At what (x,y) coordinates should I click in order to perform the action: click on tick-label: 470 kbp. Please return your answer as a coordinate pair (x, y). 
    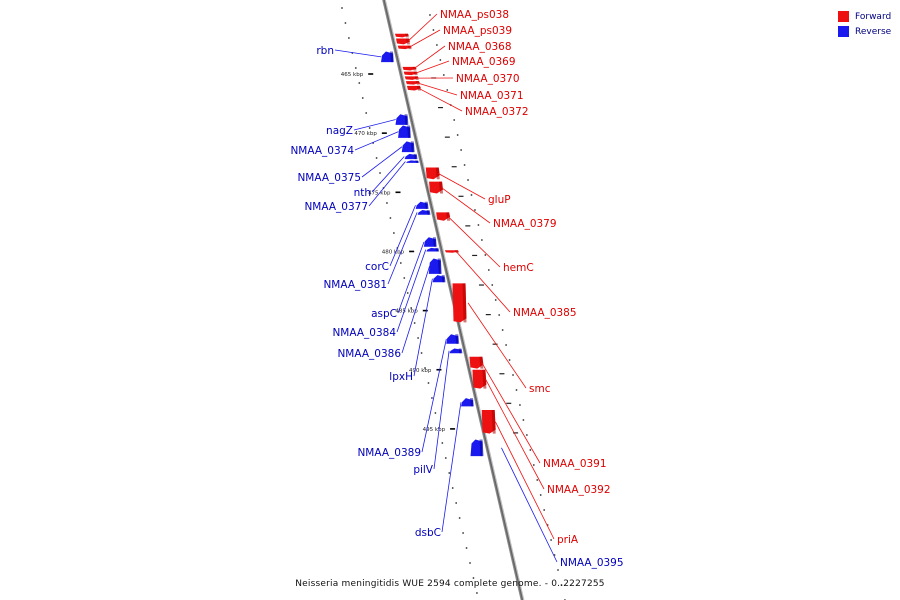
    Looking at the image, I should click on (365, 134).